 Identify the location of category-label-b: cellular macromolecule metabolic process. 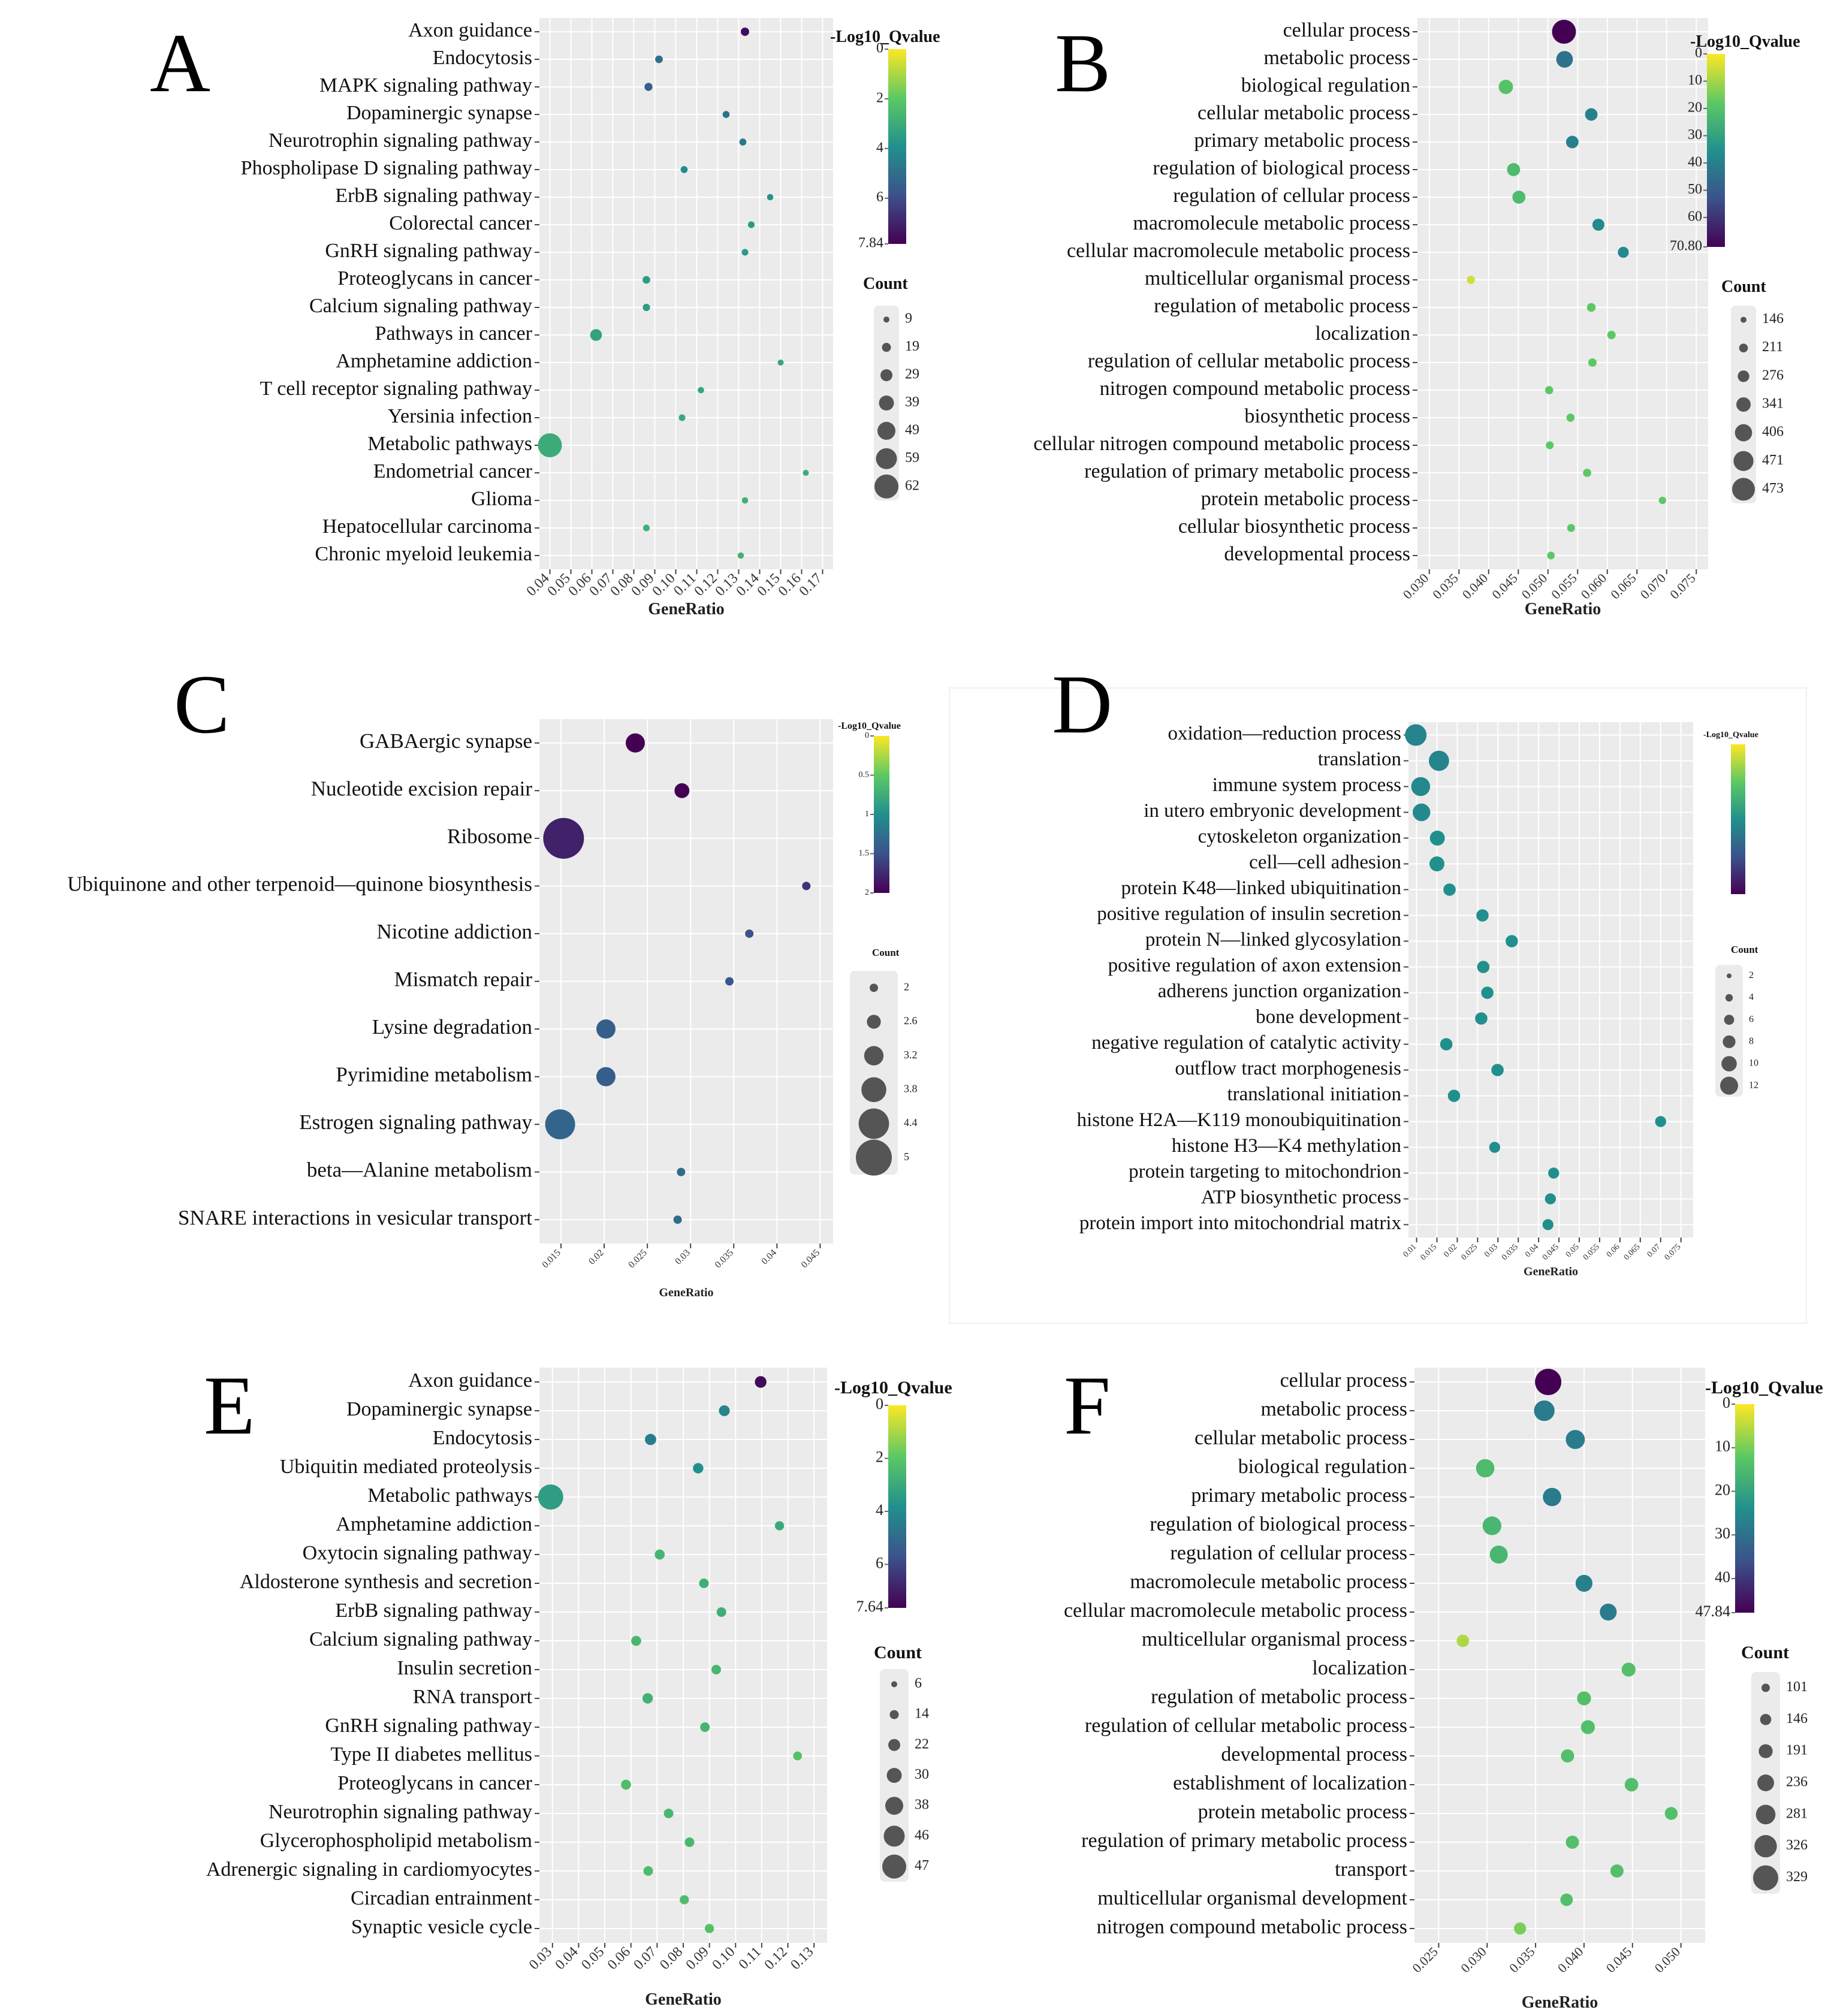
(1238, 251).